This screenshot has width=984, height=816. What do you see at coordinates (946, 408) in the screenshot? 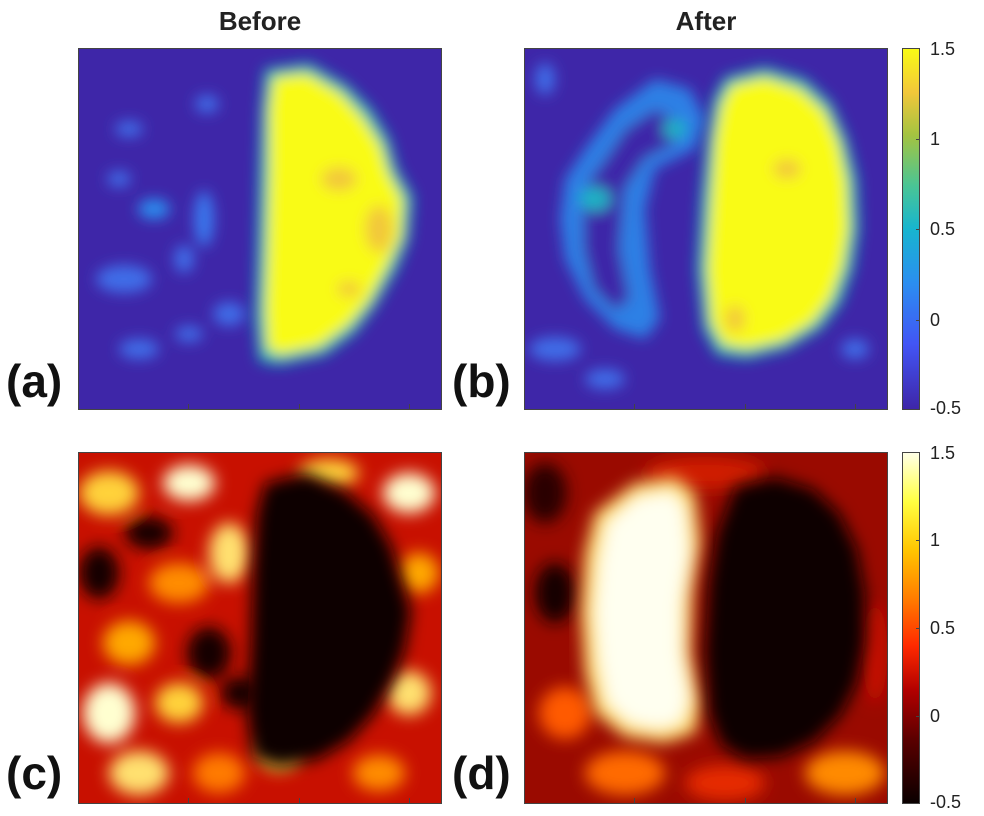
I see `colorbar-top-tick-5: -0.5` at bounding box center [946, 408].